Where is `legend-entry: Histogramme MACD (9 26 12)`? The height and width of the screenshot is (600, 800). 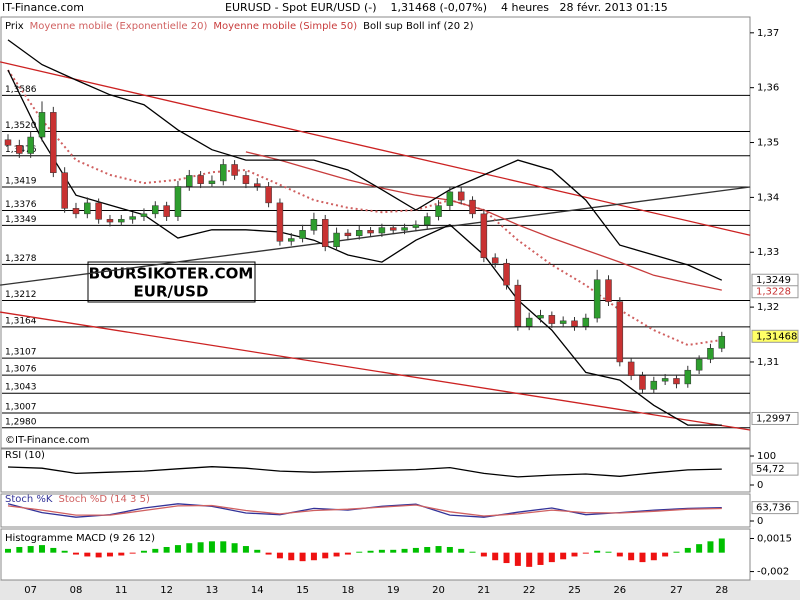 legend-entry: Histogramme MACD (9 26 12) is located at coordinates (80, 538).